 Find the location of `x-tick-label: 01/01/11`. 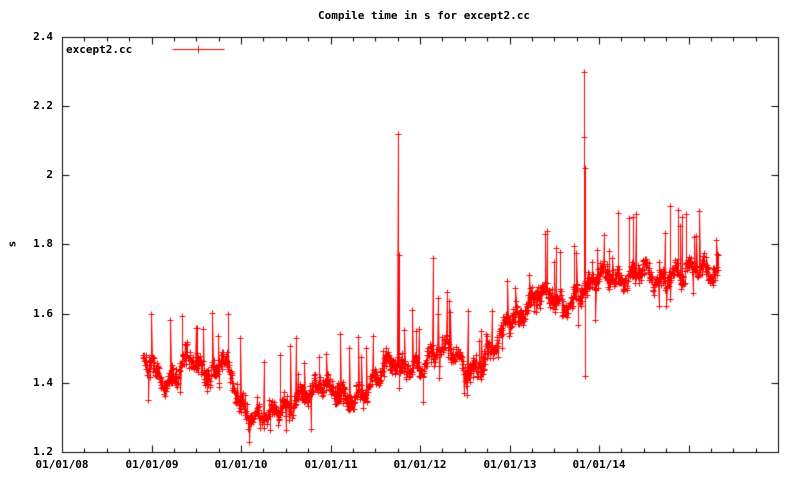

x-tick-label: 01/01/11 is located at coordinates (331, 464).